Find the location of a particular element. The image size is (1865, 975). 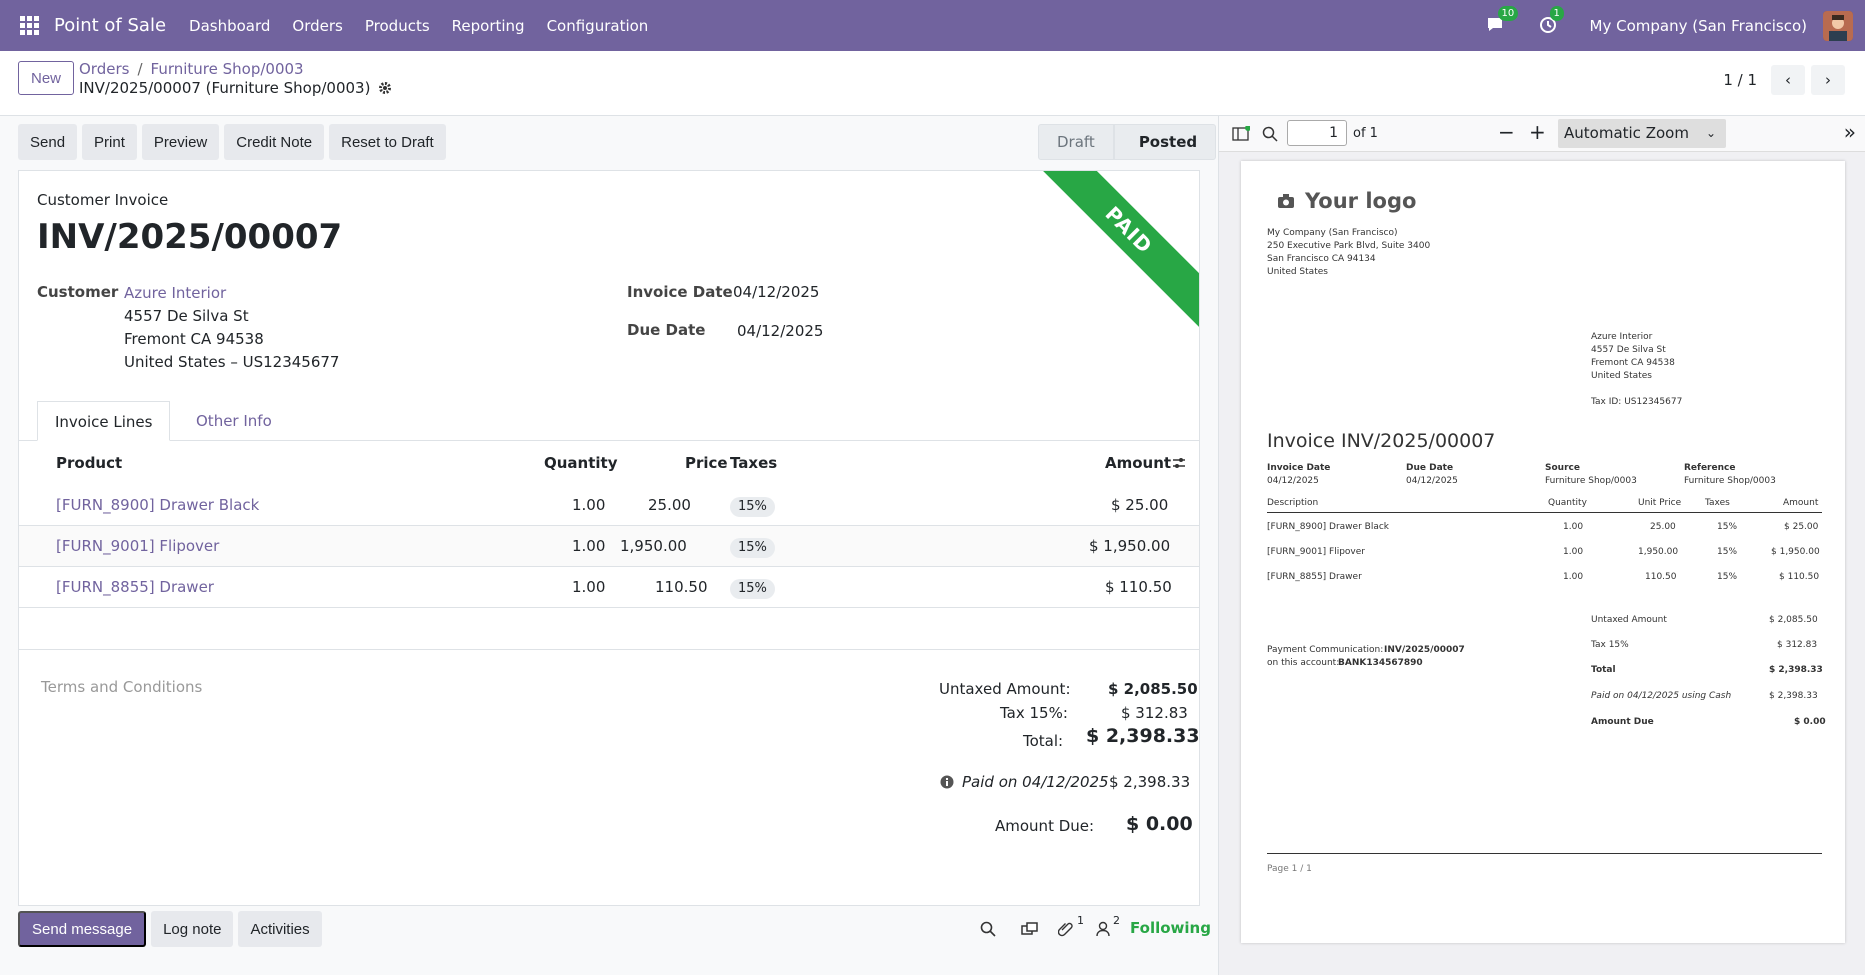

line-product: [FURN_8855] Drawer is located at coordinates (135, 587).